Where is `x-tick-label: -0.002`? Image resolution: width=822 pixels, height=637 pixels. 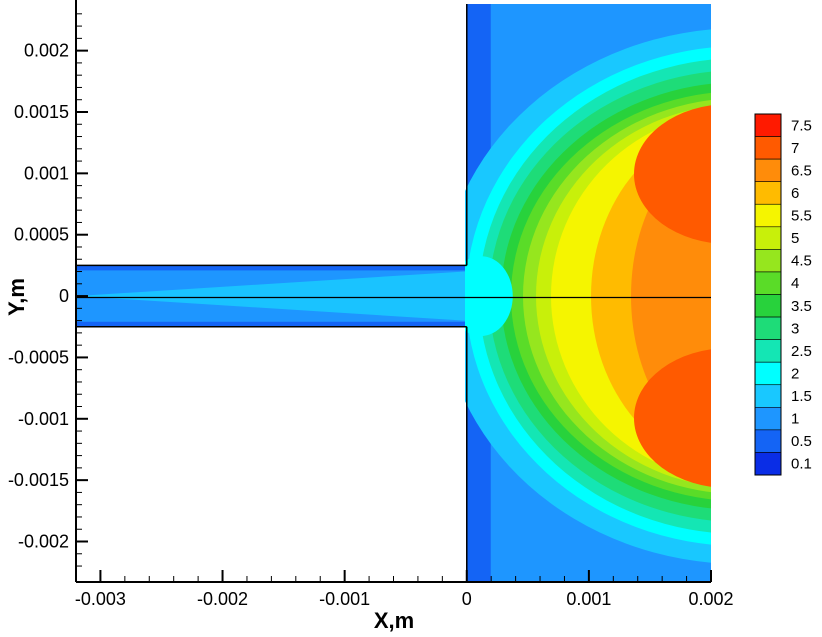 x-tick-label: -0.002 is located at coordinates (222, 599).